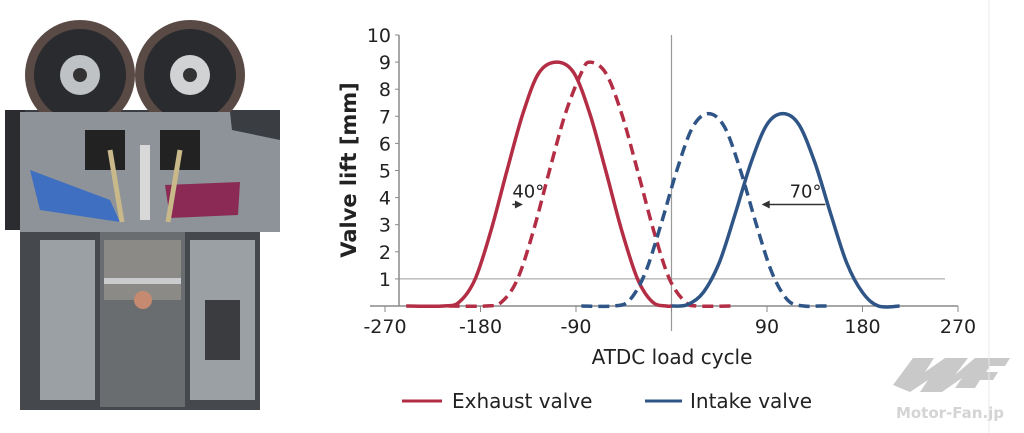  Describe the element at coordinates (385, 90) in the screenshot. I see `y-tick-label: 8` at that location.